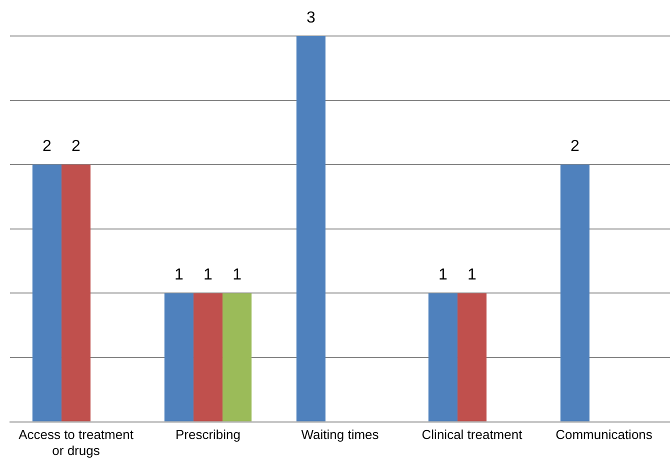 This screenshot has width=670, height=469. Describe the element at coordinates (604, 434) in the screenshot. I see `x-tick-label: Communications` at that location.